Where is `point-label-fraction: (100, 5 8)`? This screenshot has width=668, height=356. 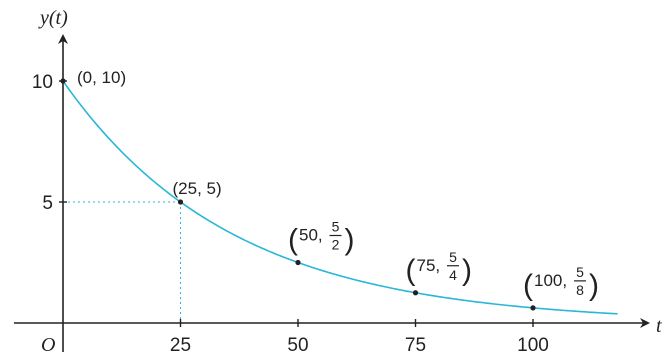
point-label-fraction: (100, 5 8) is located at coordinates (561, 283).